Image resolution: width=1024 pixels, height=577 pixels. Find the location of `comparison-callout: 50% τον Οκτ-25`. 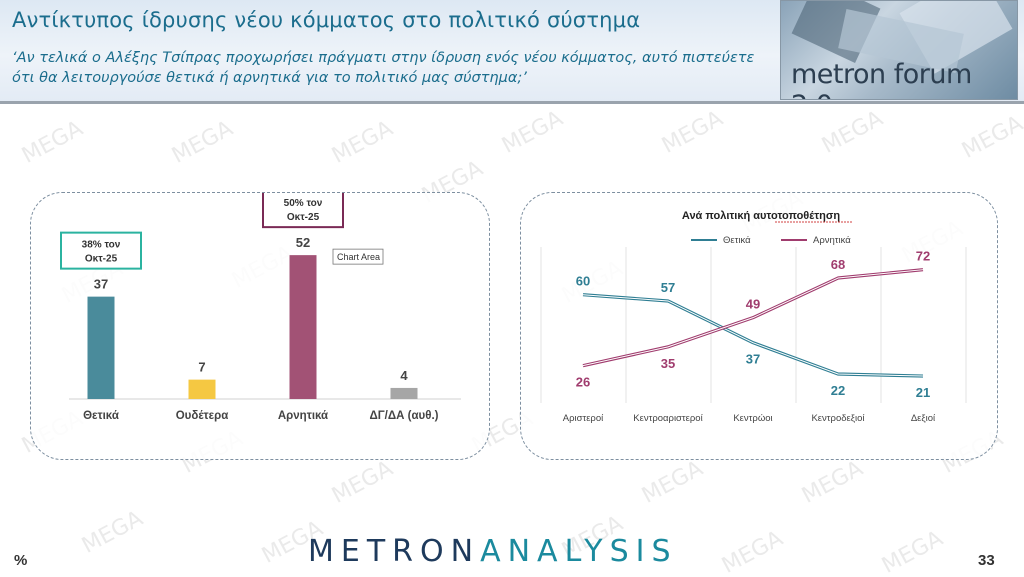

comparison-callout: 50% τον Οκτ-25 is located at coordinates (303, 209).